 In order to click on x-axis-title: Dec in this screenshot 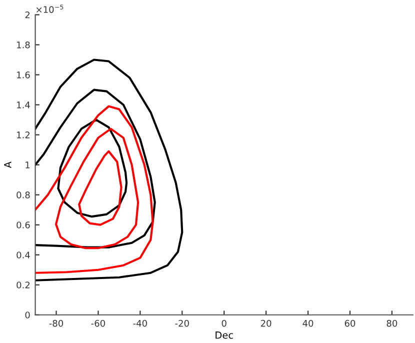, I will do `click(224, 335)`.